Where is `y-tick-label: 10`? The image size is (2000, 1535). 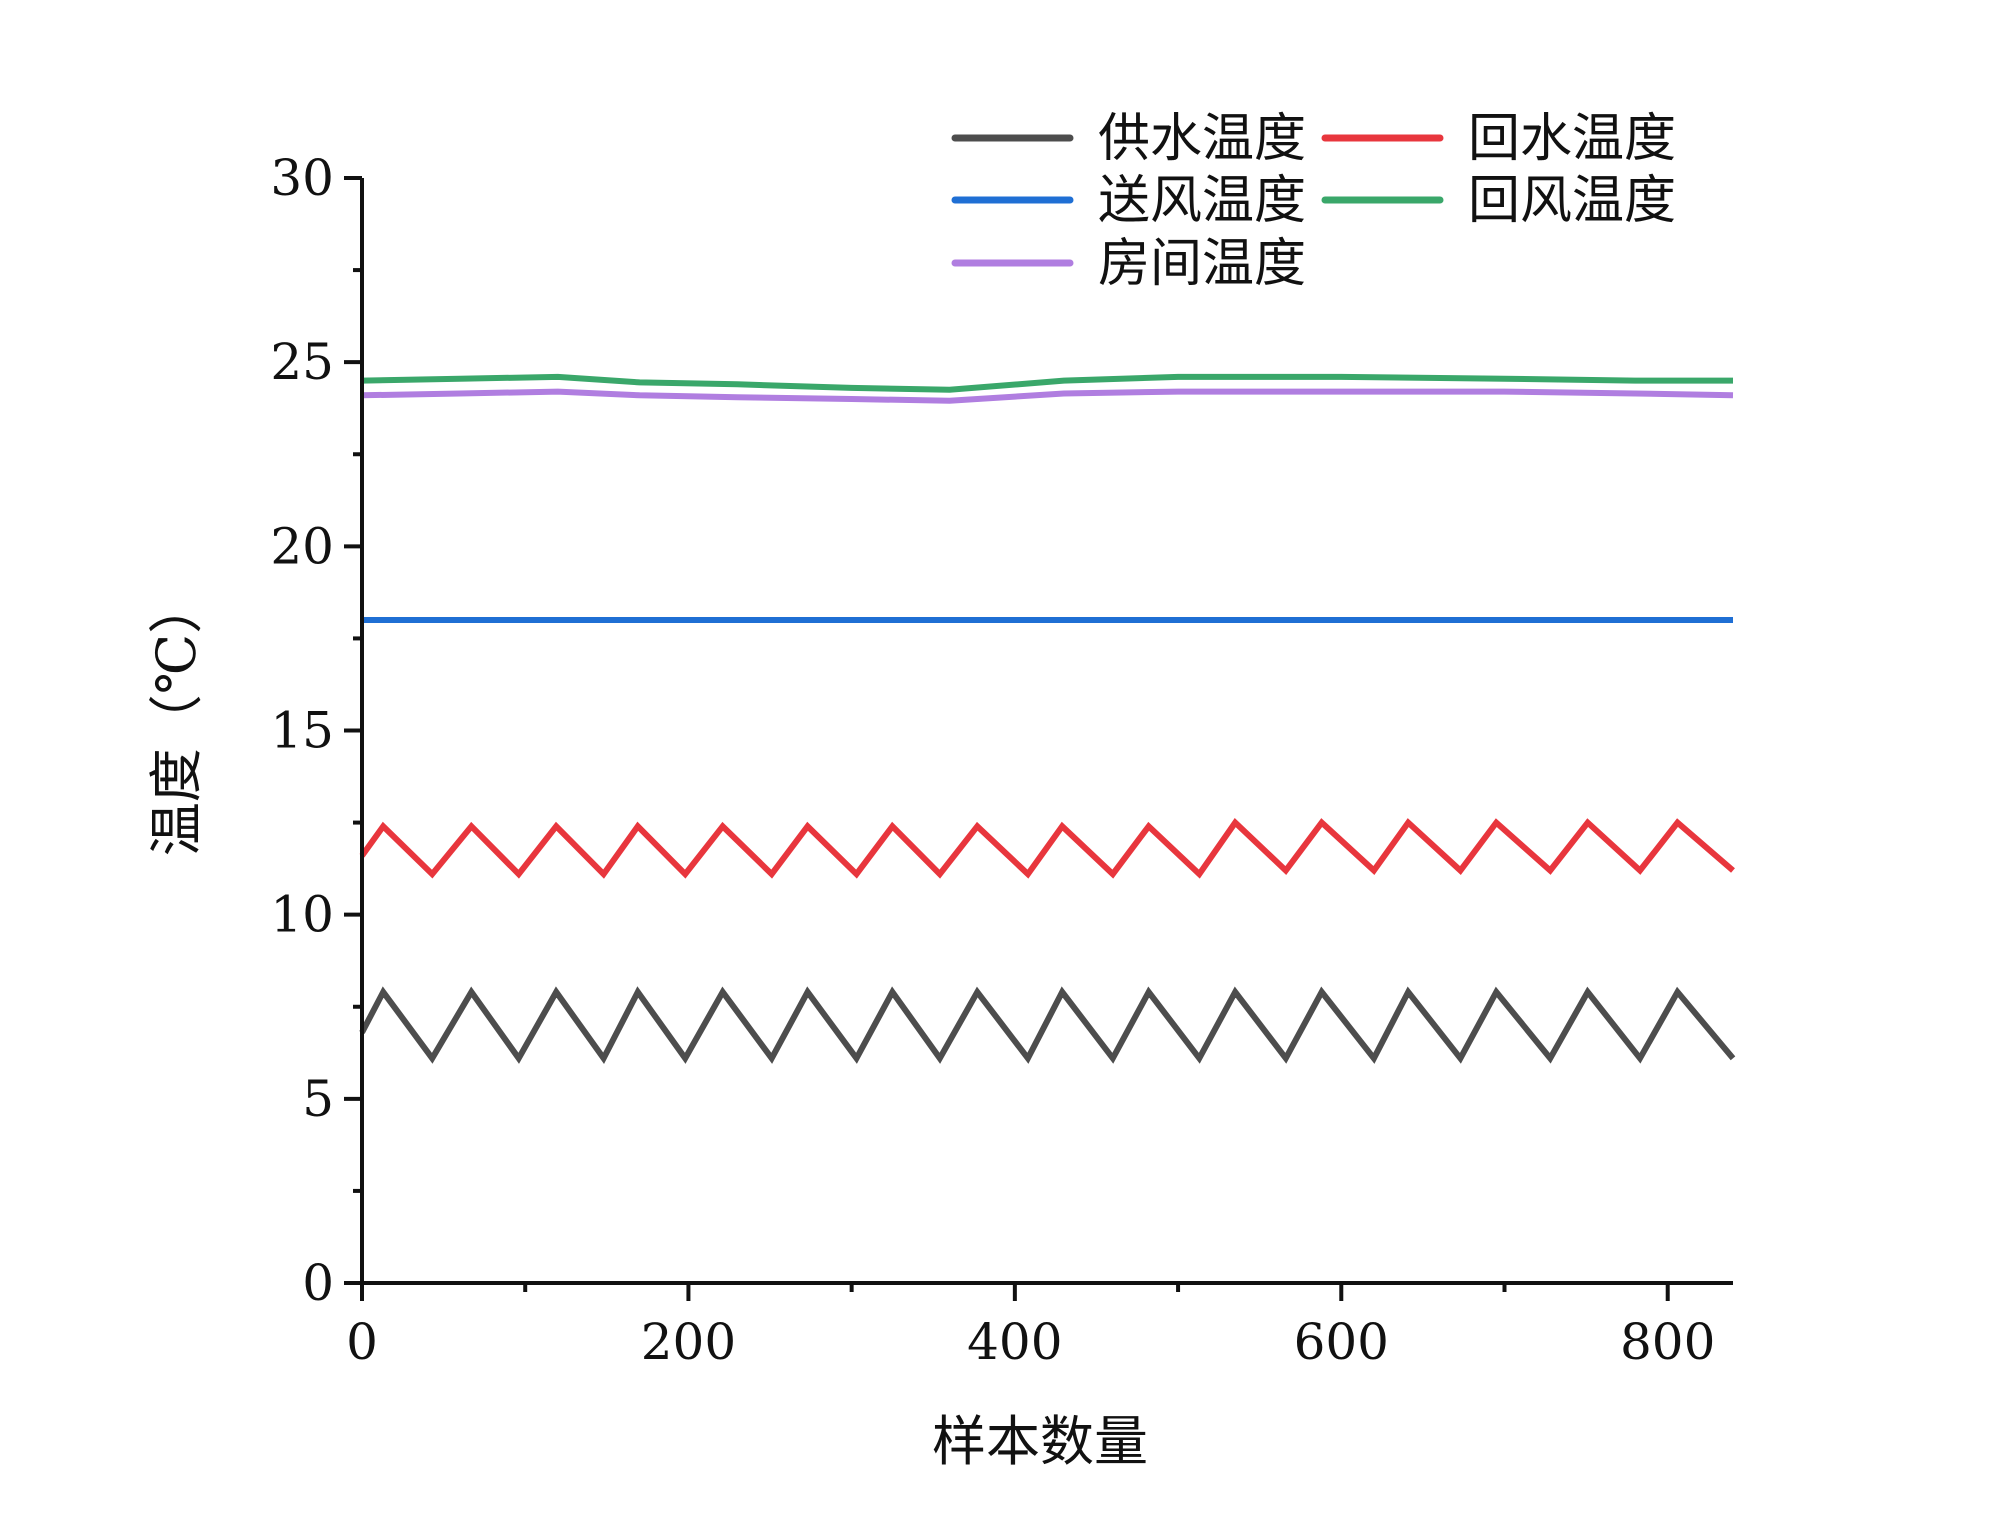
y-tick-label: 10 is located at coordinates (302, 915).